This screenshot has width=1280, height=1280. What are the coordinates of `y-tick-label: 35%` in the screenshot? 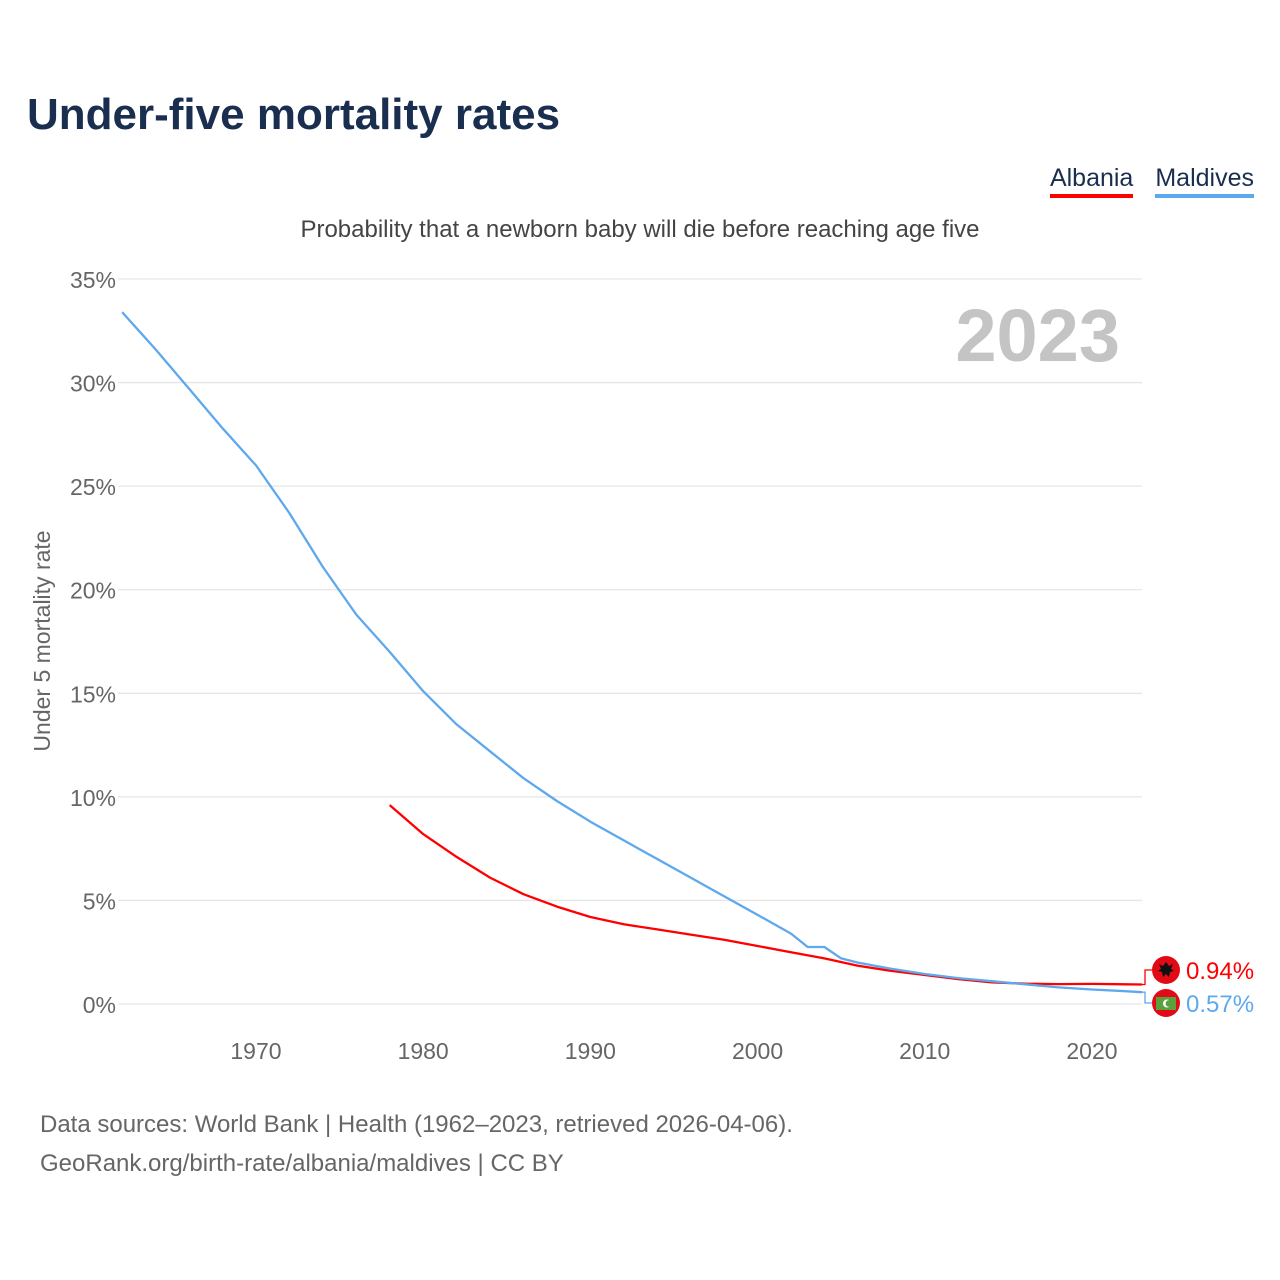 It's located at (93, 280).